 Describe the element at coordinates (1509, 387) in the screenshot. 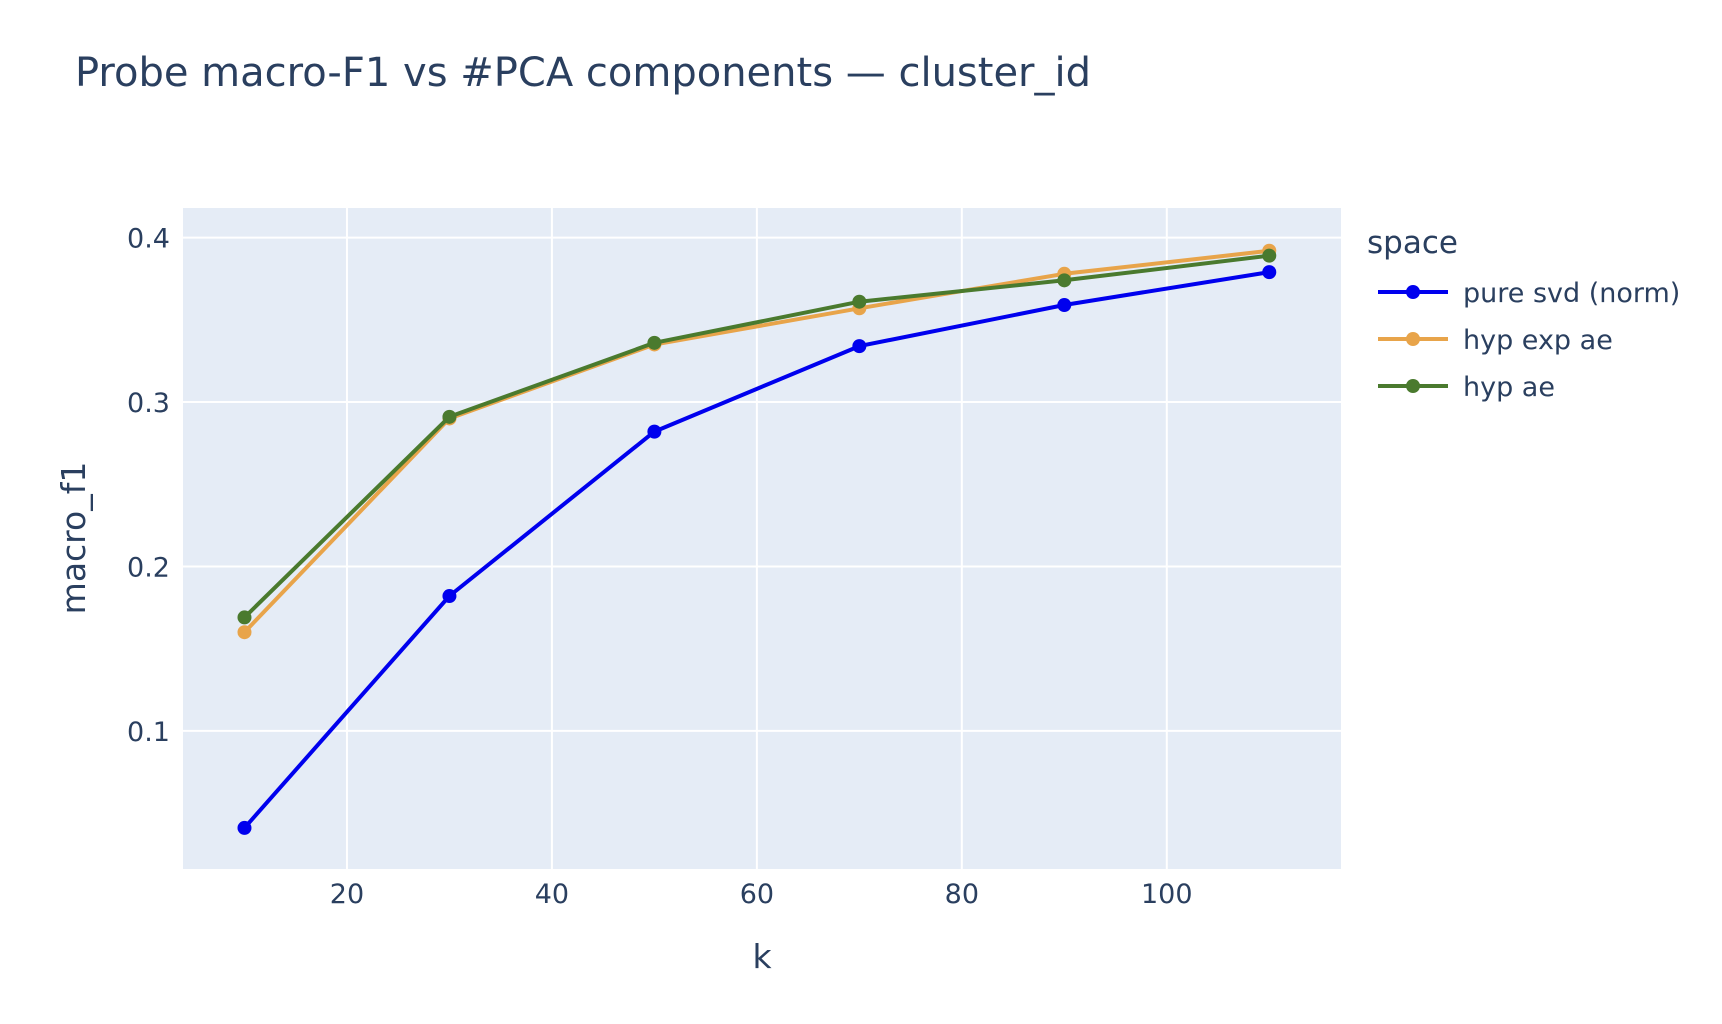

I see `legend-label: hyp ae` at that location.